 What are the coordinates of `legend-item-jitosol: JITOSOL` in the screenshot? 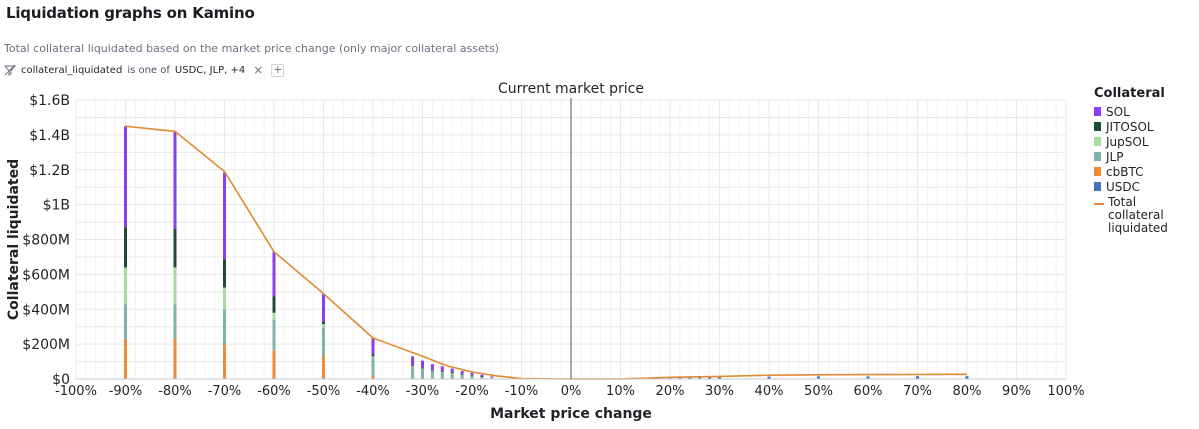 It's located at (1144, 127).